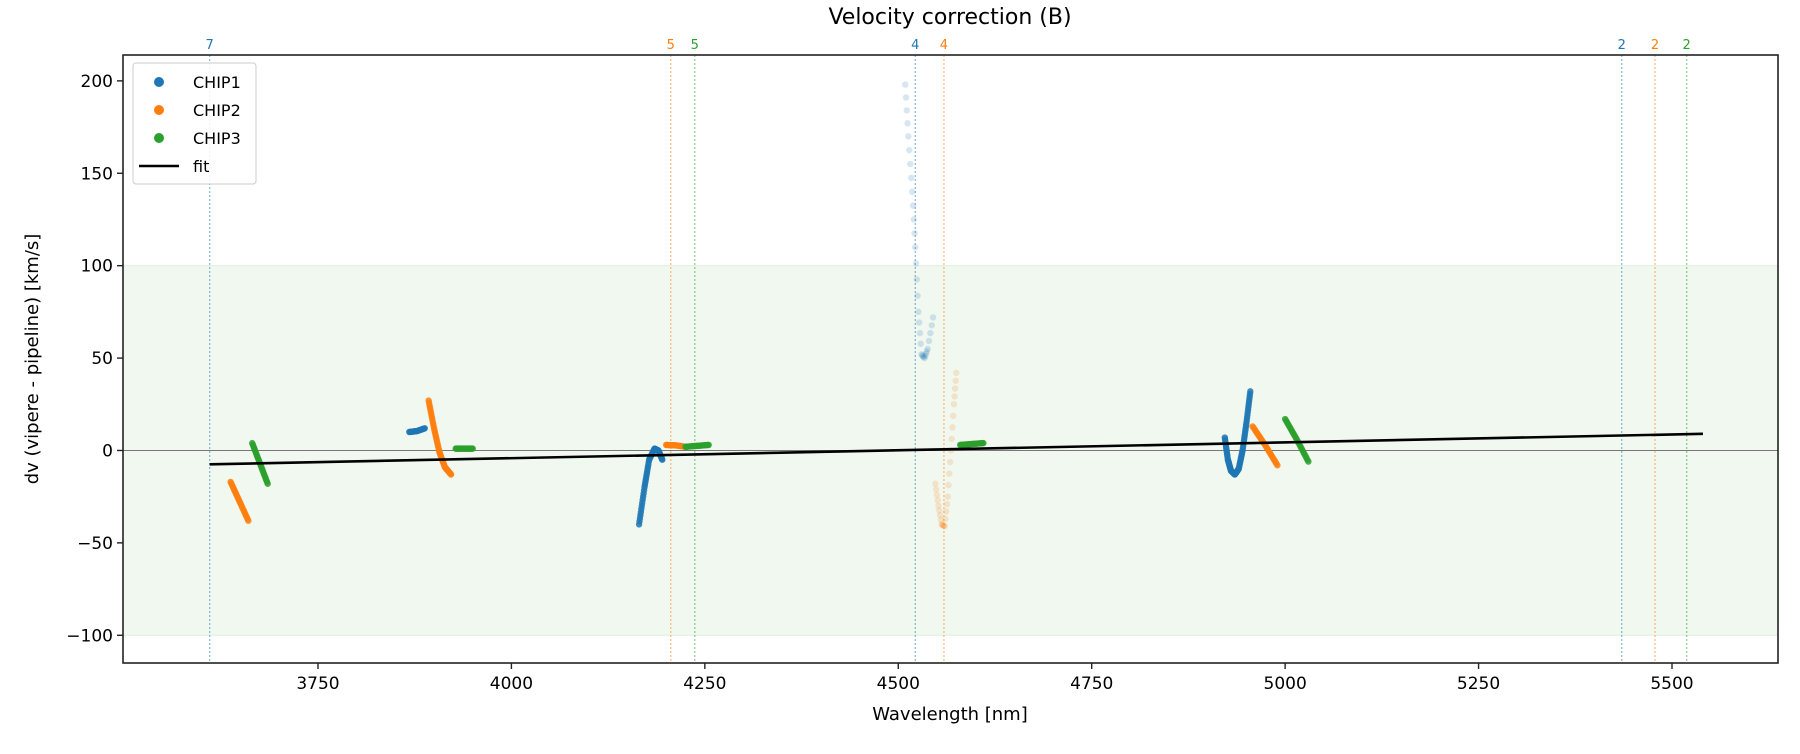  I want to click on y-tick-label: 0, so click(107, 451).